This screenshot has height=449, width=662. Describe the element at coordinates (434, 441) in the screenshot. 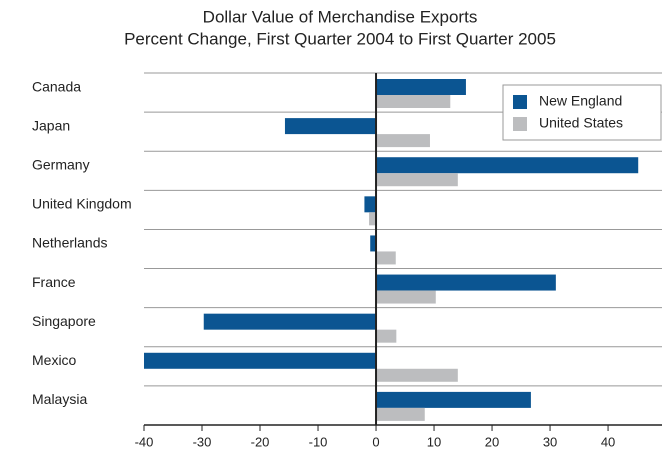

I see `x-tick-label: 10` at that location.